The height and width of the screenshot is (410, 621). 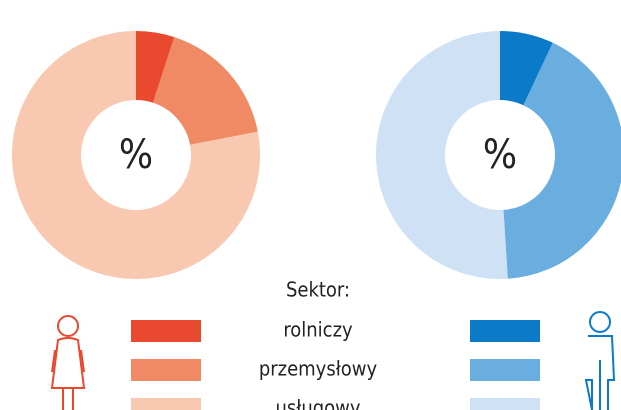 I want to click on woman-icon, so click(x=68, y=362).